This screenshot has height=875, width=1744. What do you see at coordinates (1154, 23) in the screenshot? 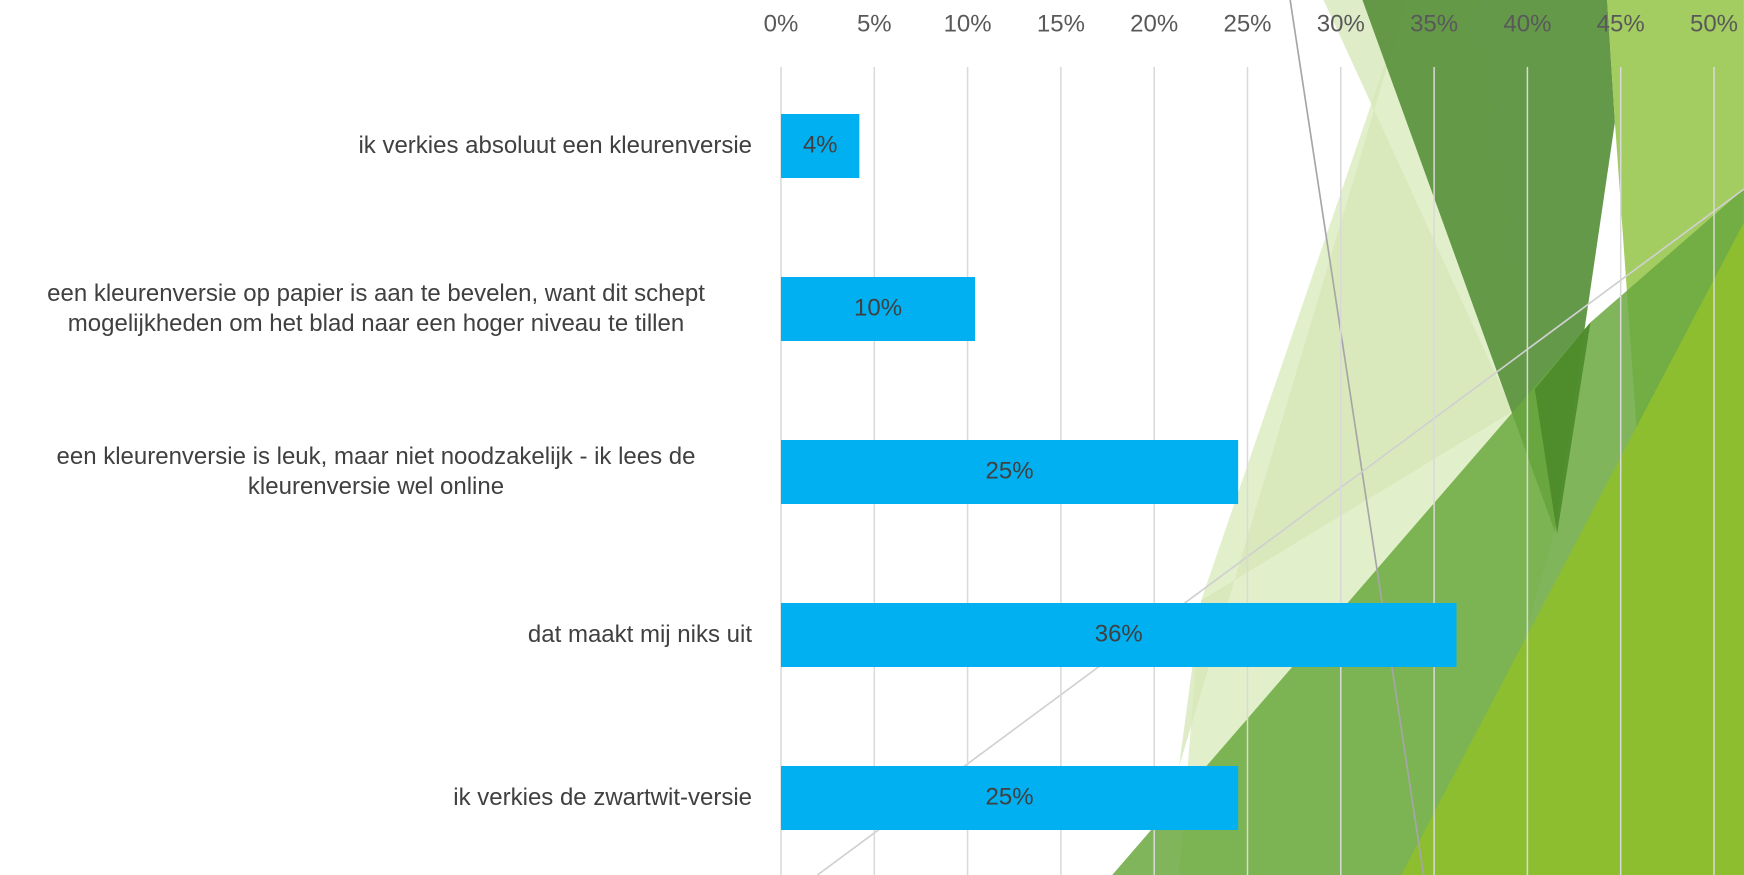
I see `x-tick-label: 20%` at bounding box center [1154, 23].